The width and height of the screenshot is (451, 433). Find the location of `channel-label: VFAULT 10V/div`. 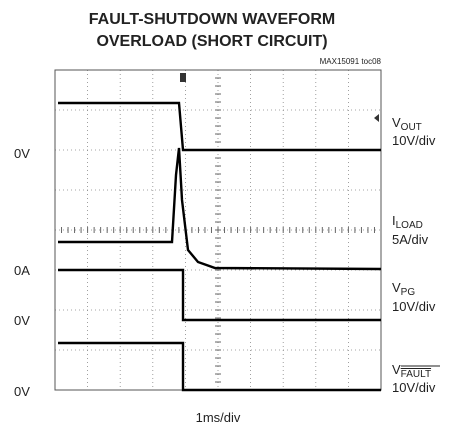

channel-label: VFAULT 10V/div is located at coordinates (416, 378).